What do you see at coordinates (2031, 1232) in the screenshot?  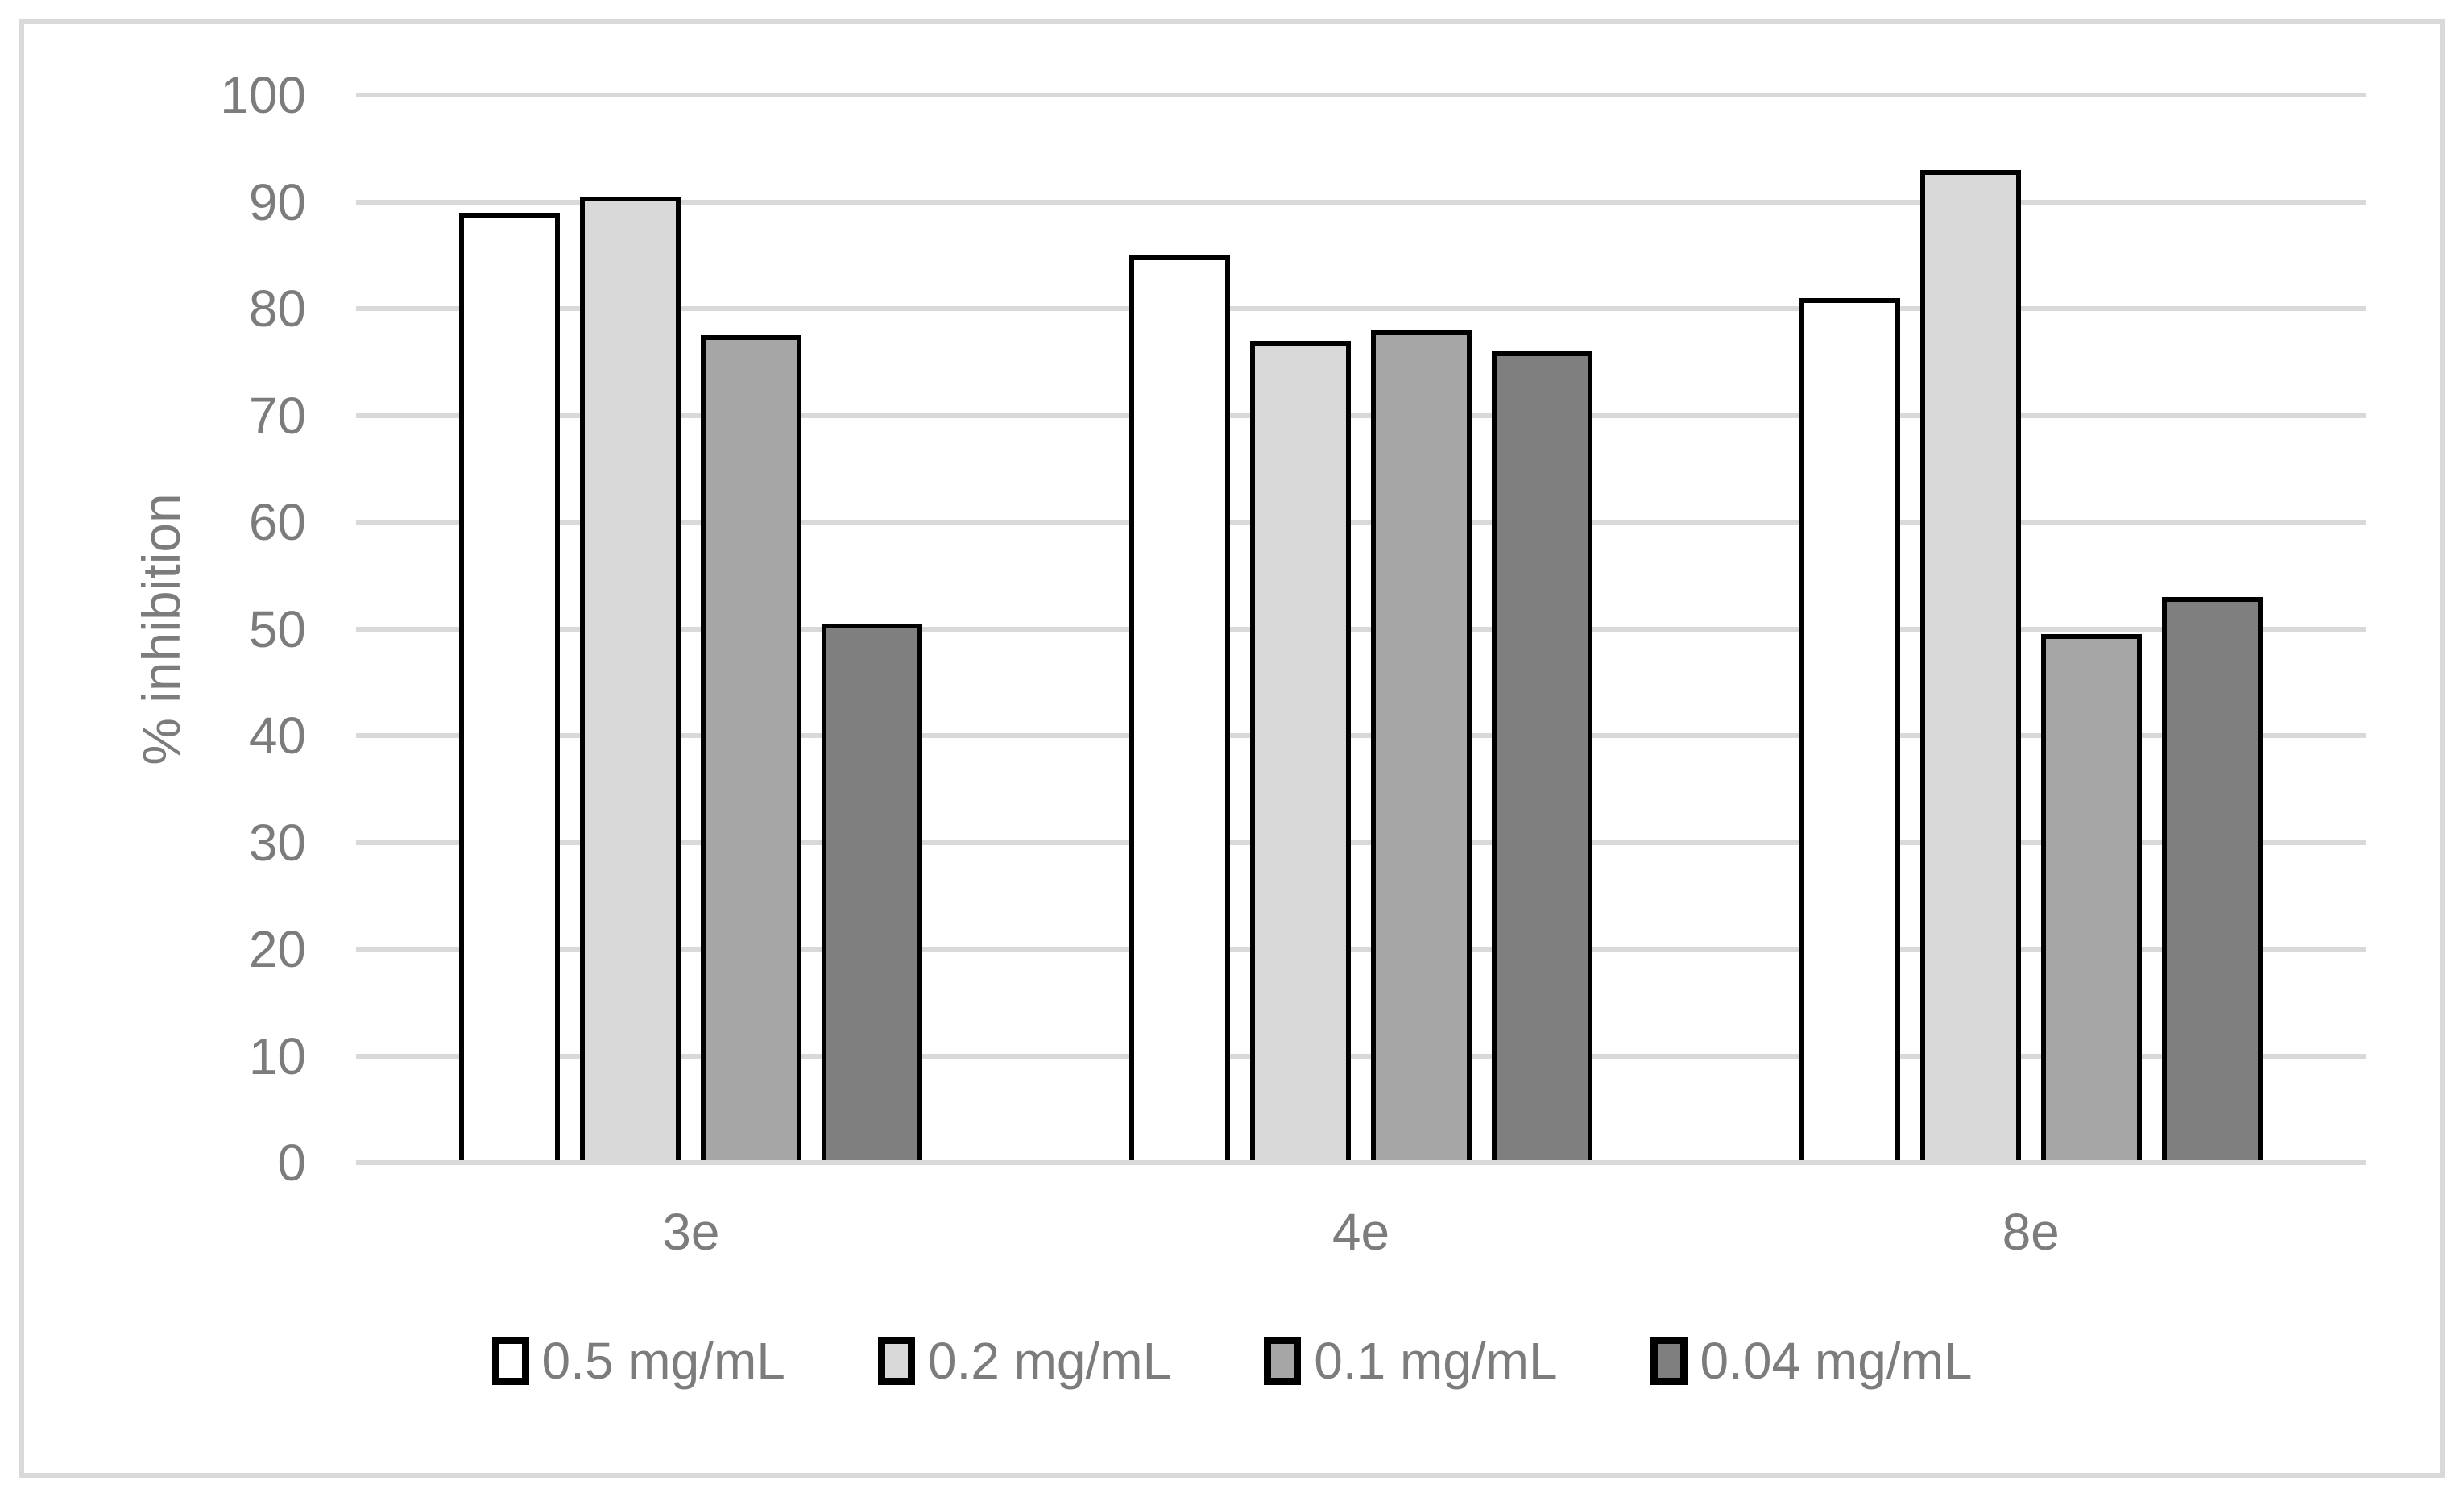 I see `x-category-label: 8e` at bounding box center [2031, 1232].